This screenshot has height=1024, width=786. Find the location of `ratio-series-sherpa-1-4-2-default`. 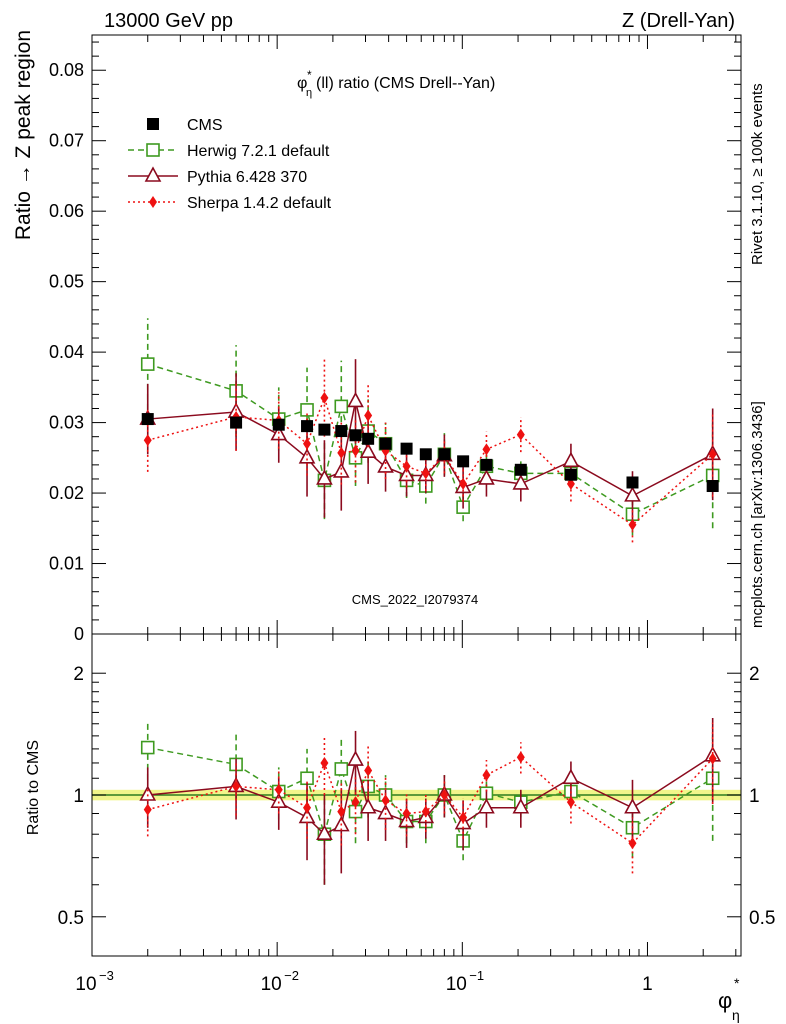

ratio-series-sherpa-1-4-2-default is located at coordinates (430, 798).